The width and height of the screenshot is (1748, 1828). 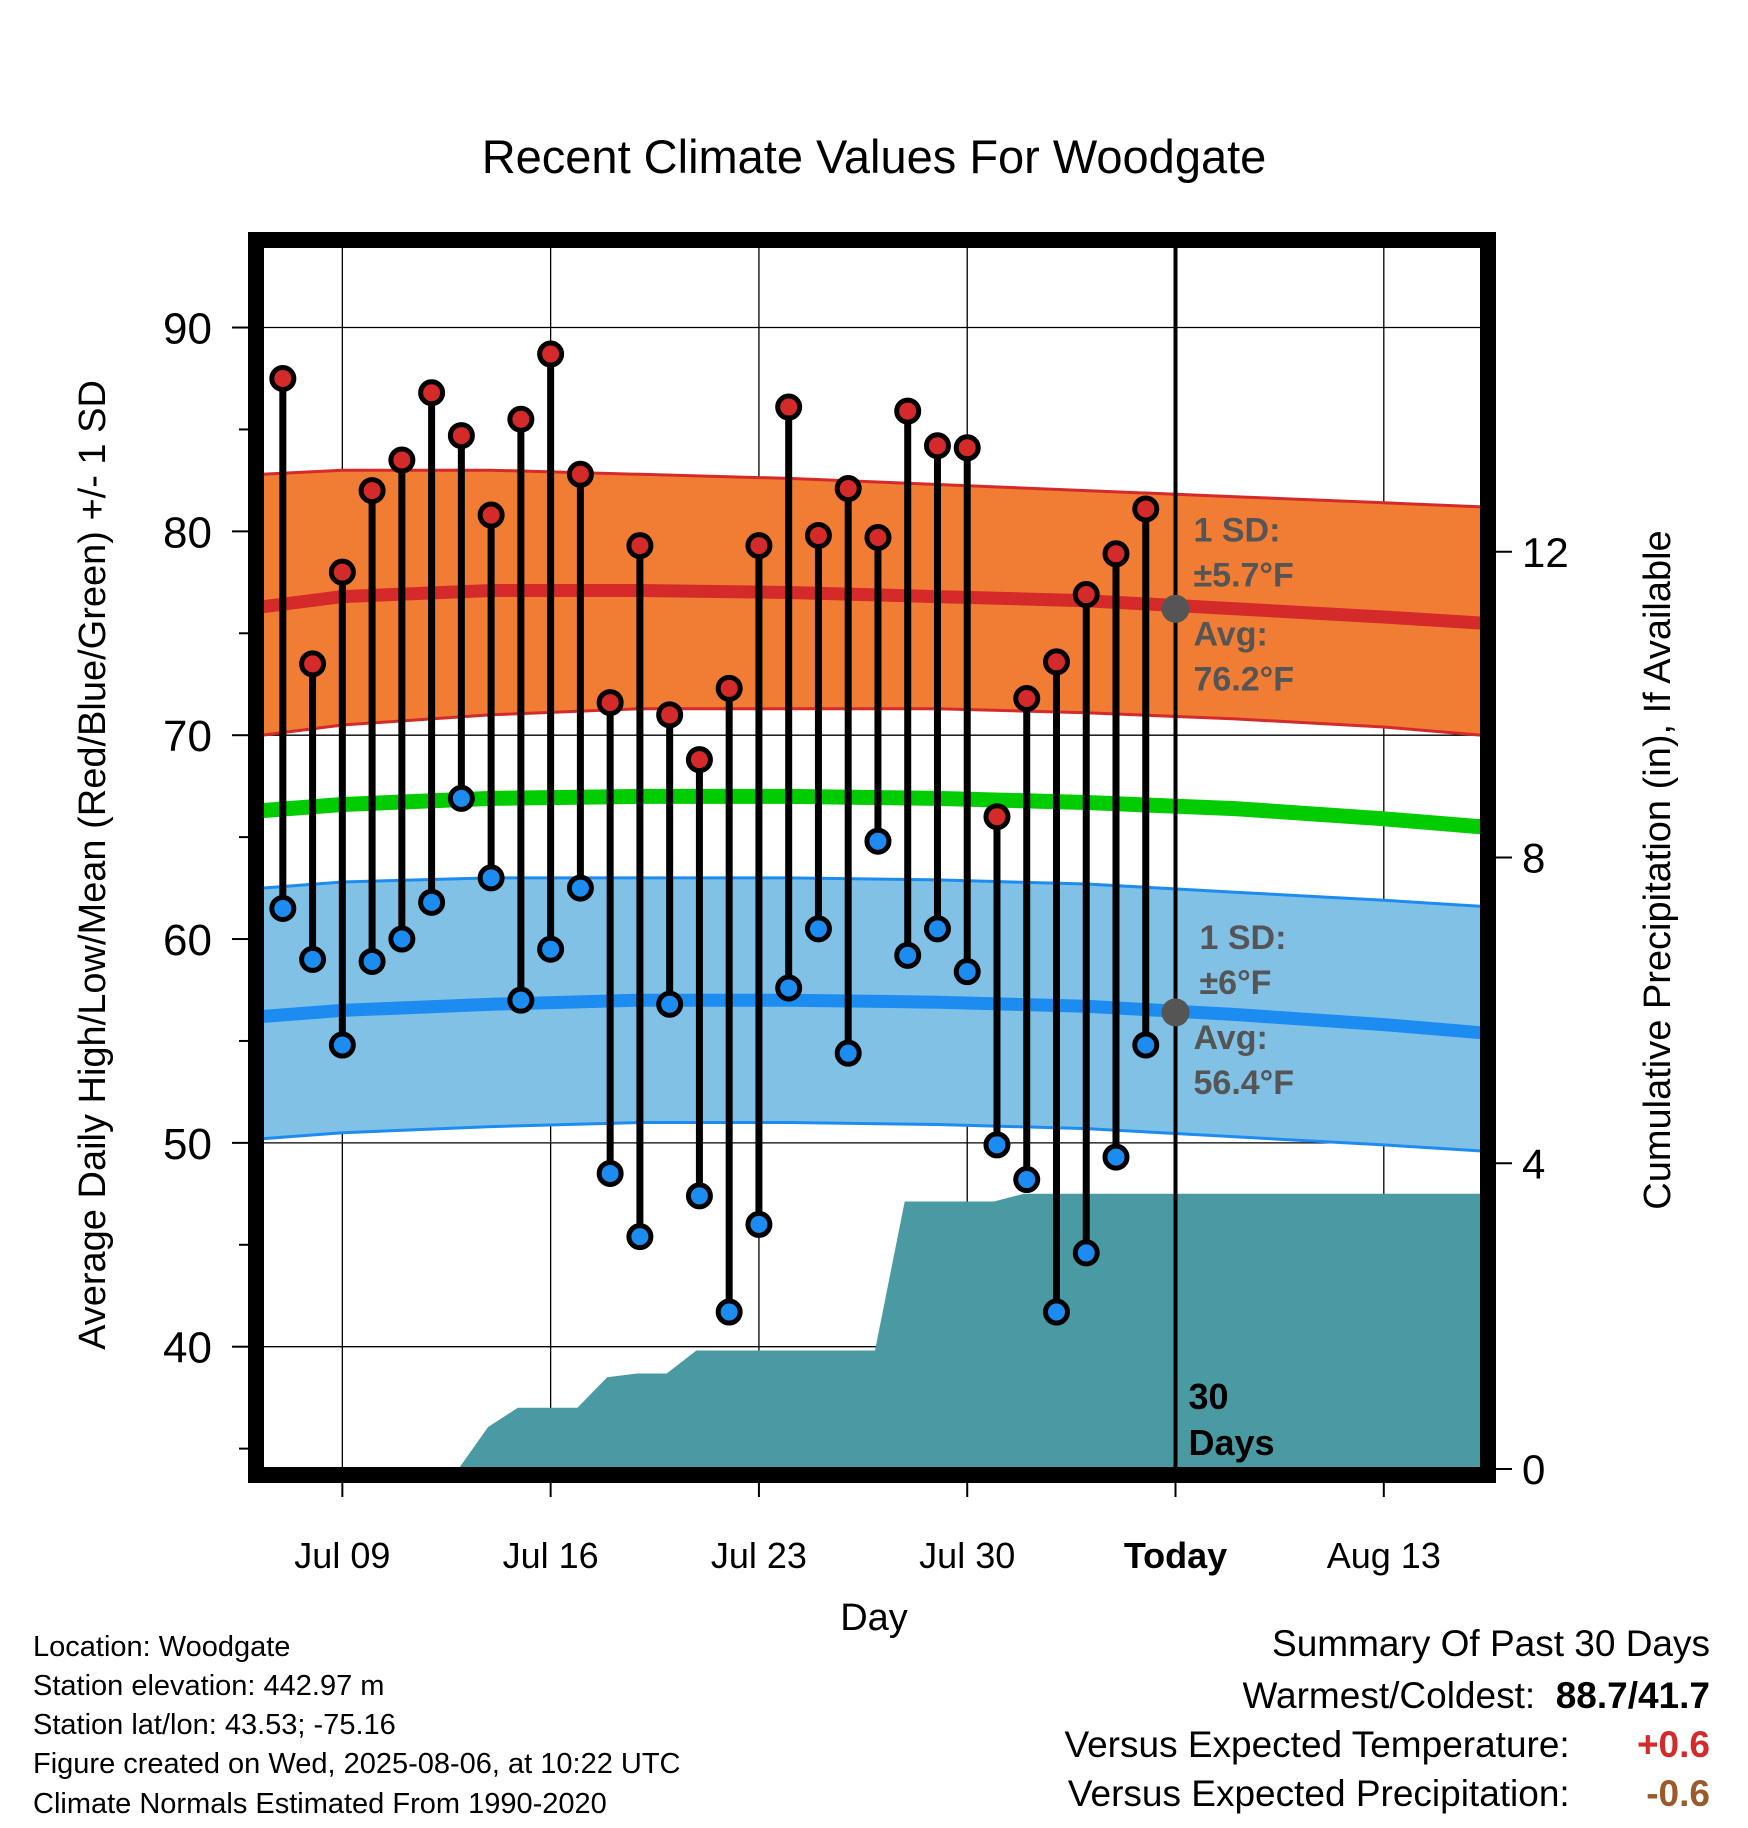 I want to click on high-avg-annotation: Avg:, so click(x=1231, y=635).